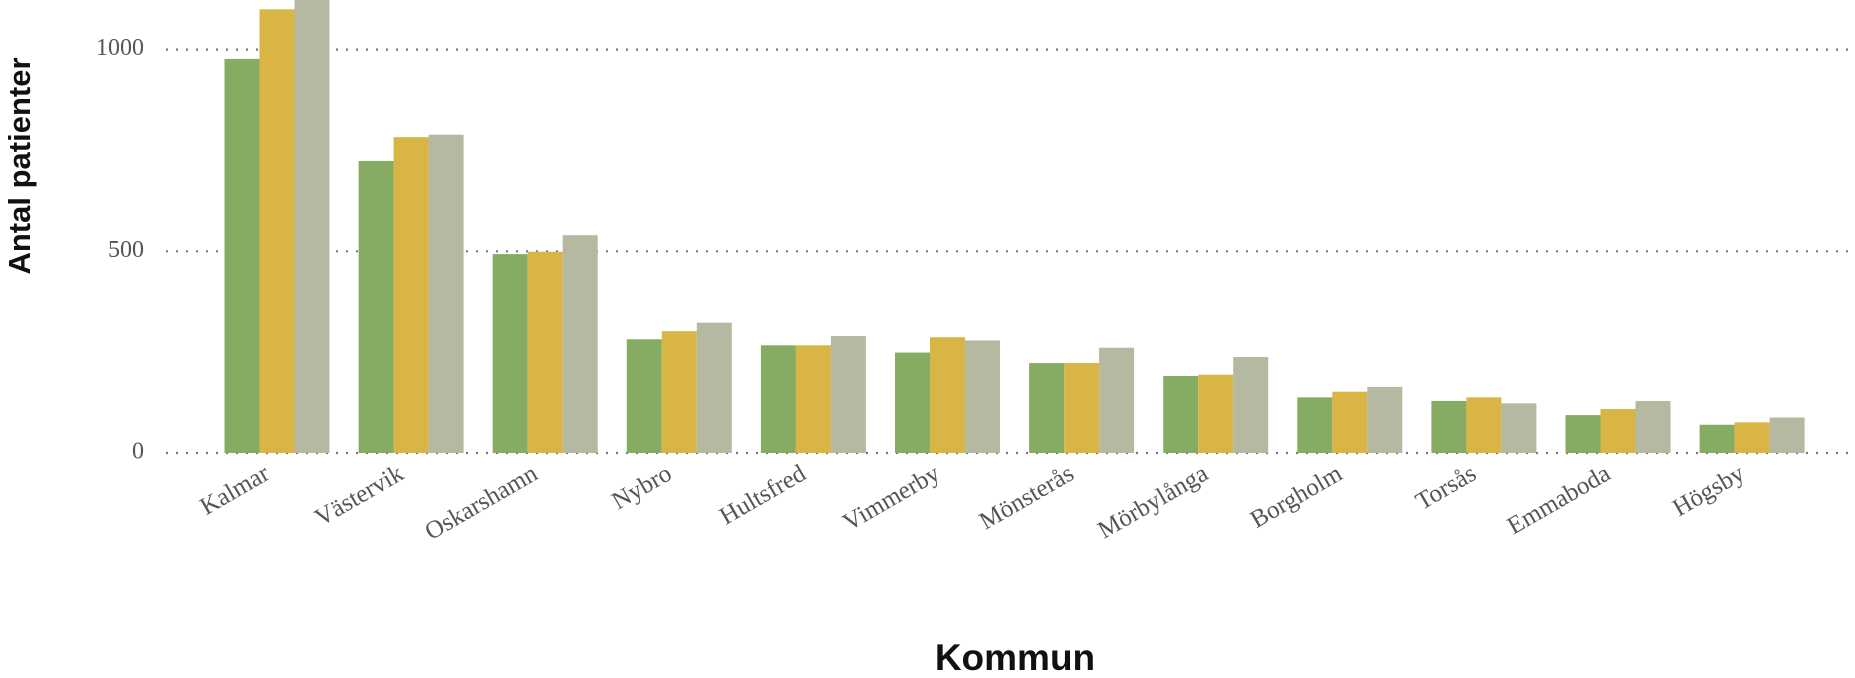 This screenshot has width=1855, height=678. Describe the element at coordinates (641, 487) in the screenshot. I see `x-tick-label: Nybro` at that location.